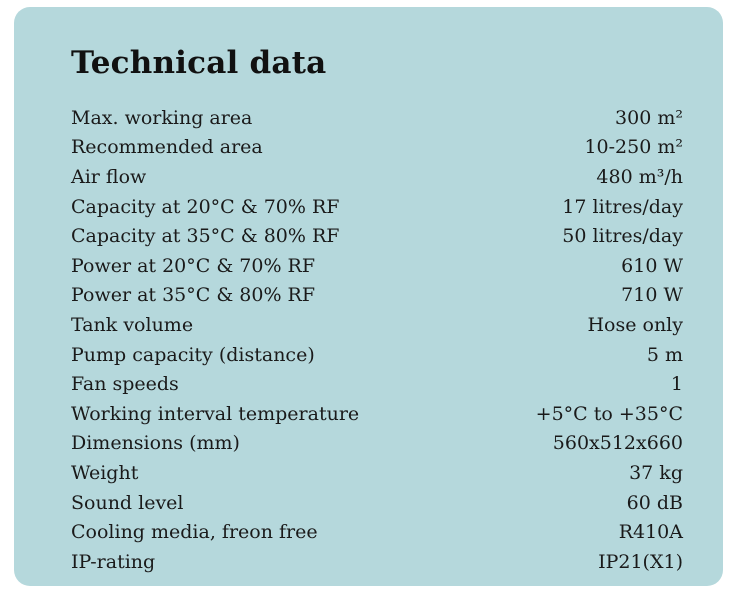 Image resolution: width=750 pixels, height=593 pixels. I want to click on spec-row: Max. working area 300 m², so click(377, 118).